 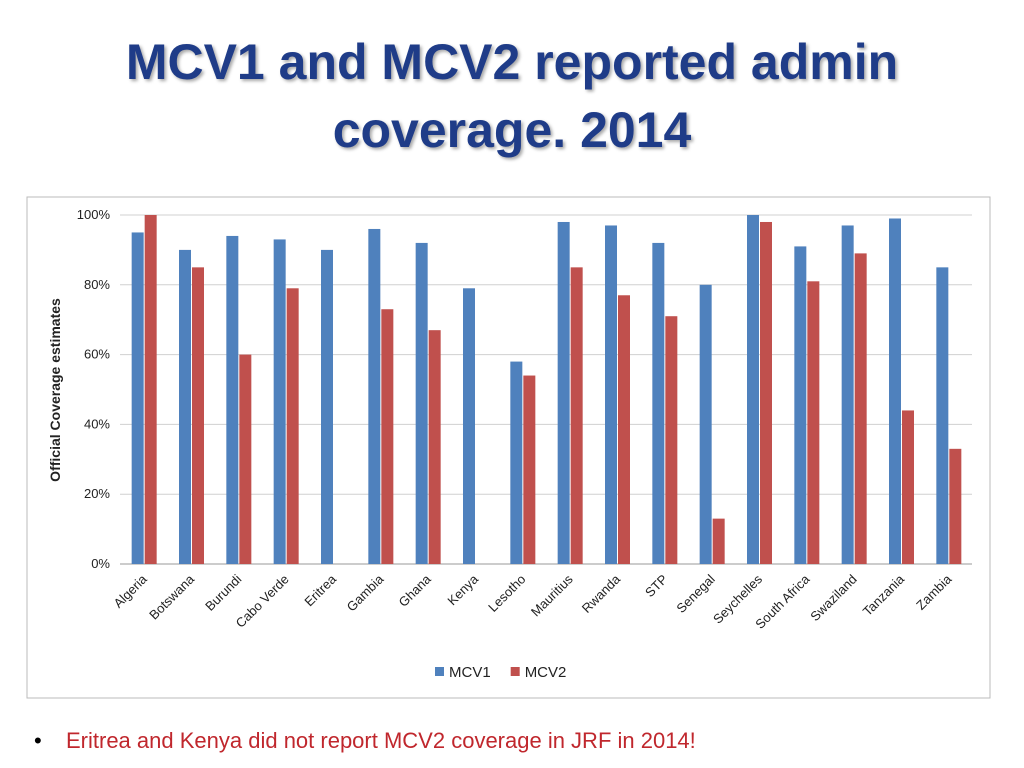 What do you see at coordinates (470, 672) in the screenshot?
I see `legend-label: MCV1` at bounding box center [470, 672].